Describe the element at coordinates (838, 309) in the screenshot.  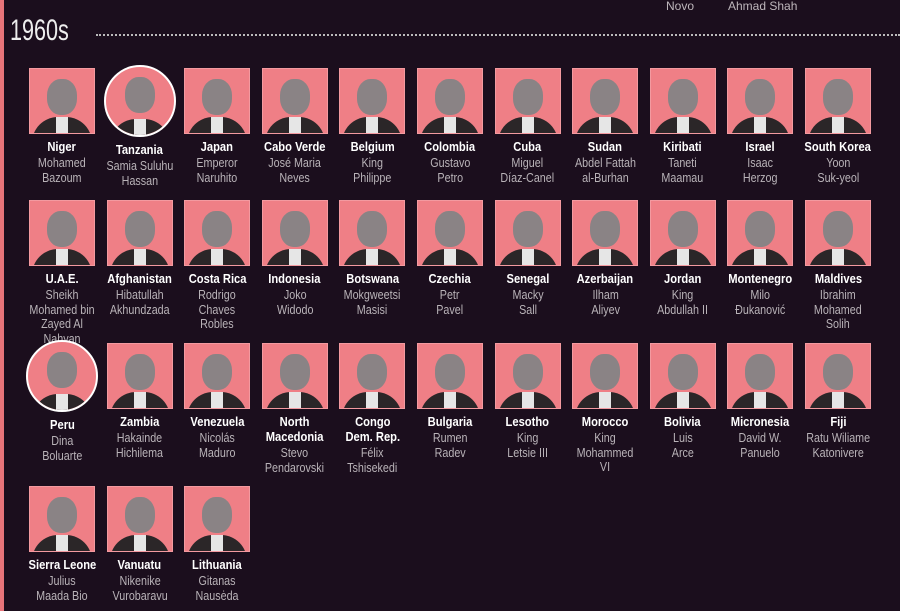
I see `leader-name: Ibrahim Mohamed Solih` at that location.